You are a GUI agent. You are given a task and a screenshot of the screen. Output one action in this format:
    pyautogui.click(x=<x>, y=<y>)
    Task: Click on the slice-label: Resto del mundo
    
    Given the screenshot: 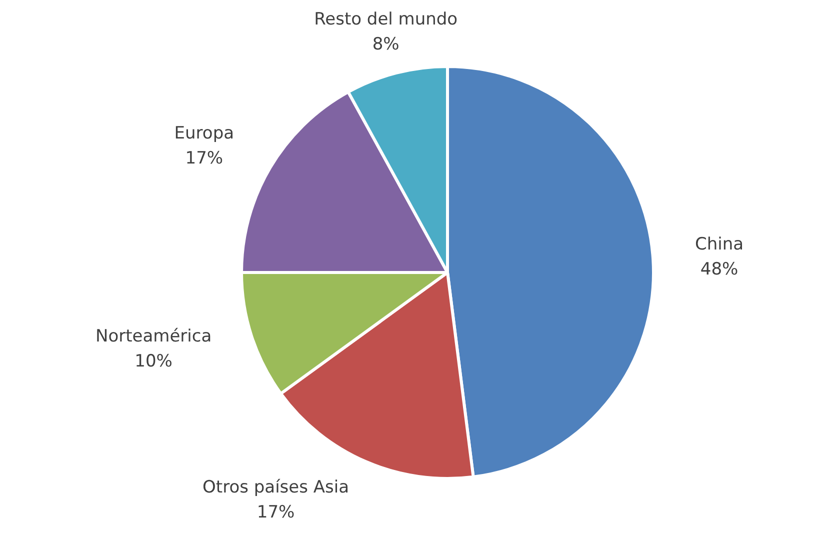 What is the action you would take?
    pyautogui.click(x=386, y=20)
    